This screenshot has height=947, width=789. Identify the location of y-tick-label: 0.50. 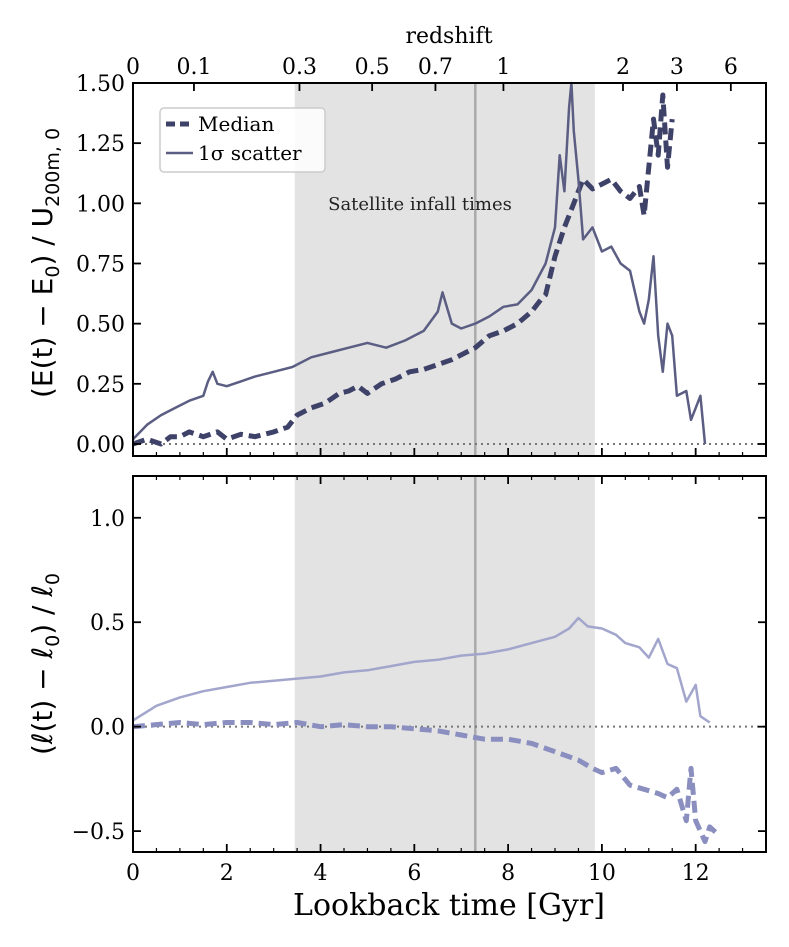
(100, 325).